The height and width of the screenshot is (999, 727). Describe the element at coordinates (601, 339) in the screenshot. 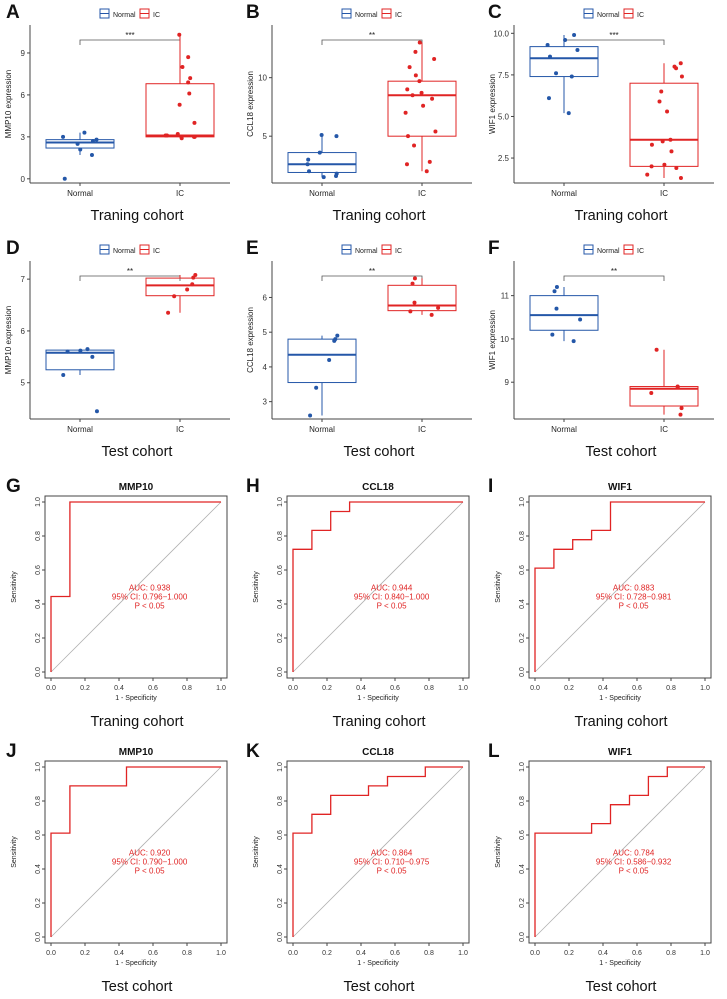

I see `boxplot-chart: Normal IC ** 9 10 11 WIF1 expression Normal IC` at that location.